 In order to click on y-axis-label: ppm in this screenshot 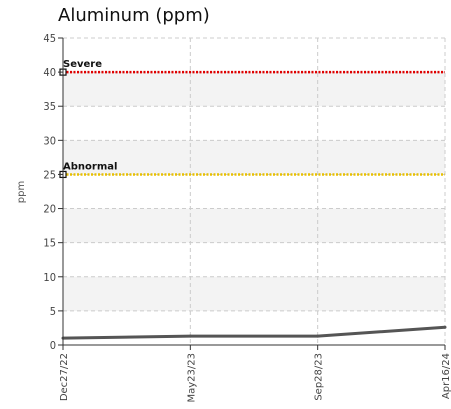, I will do `click(21, 192)`.